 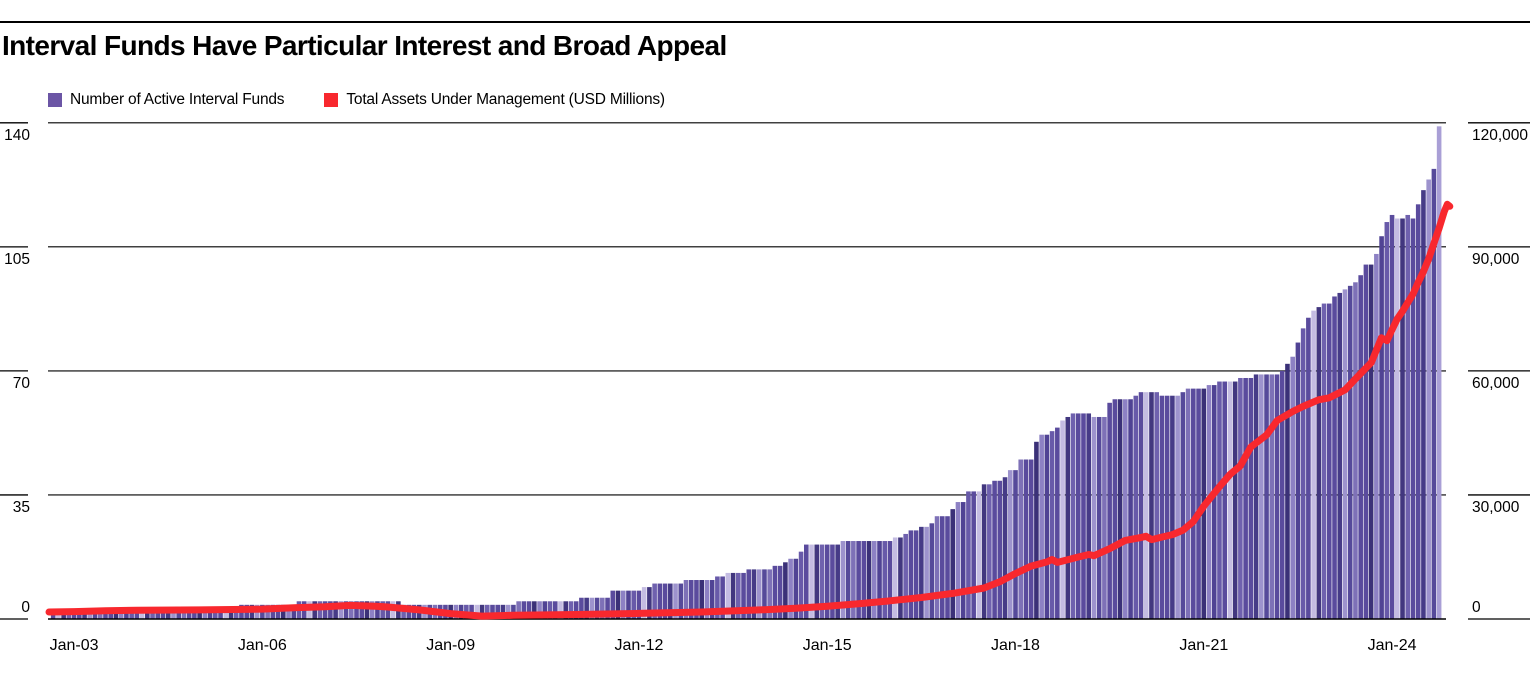 What do you see at coordinates (25, 607) in the screenshot?
I see `left-axis-tick-label: 0` at bounding box center [25, 607].